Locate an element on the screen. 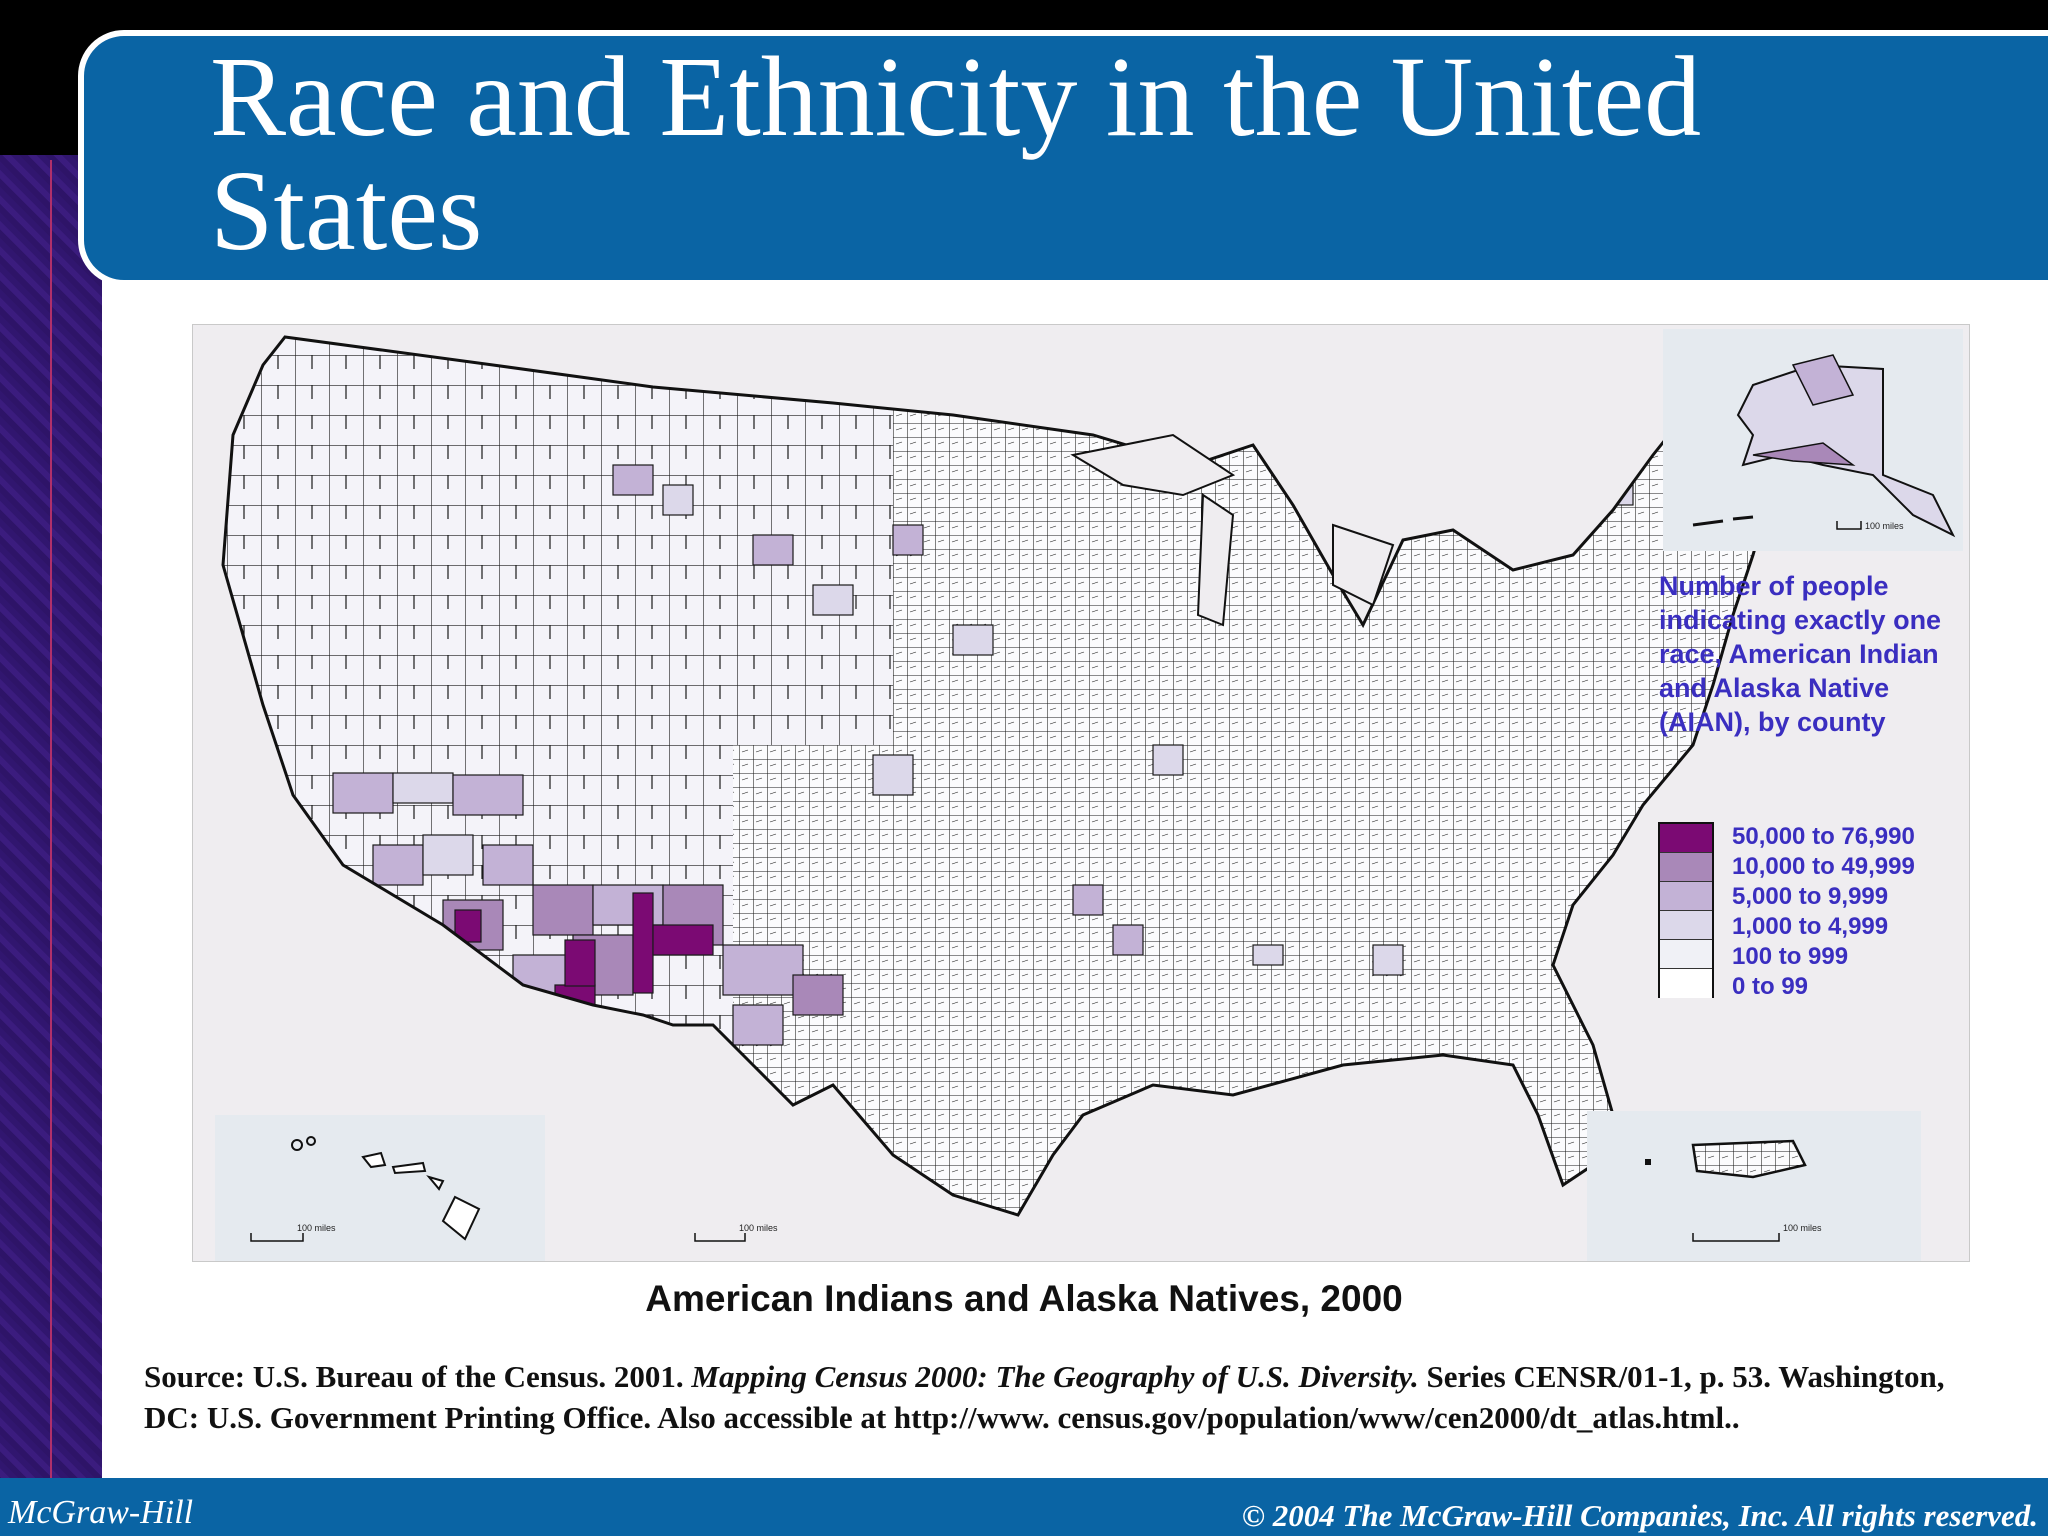 Image resolution: width=2048 pixels, height=1536 pixels. hawaii-scale-label: 100 miles is located at coordinates (316, 1228).